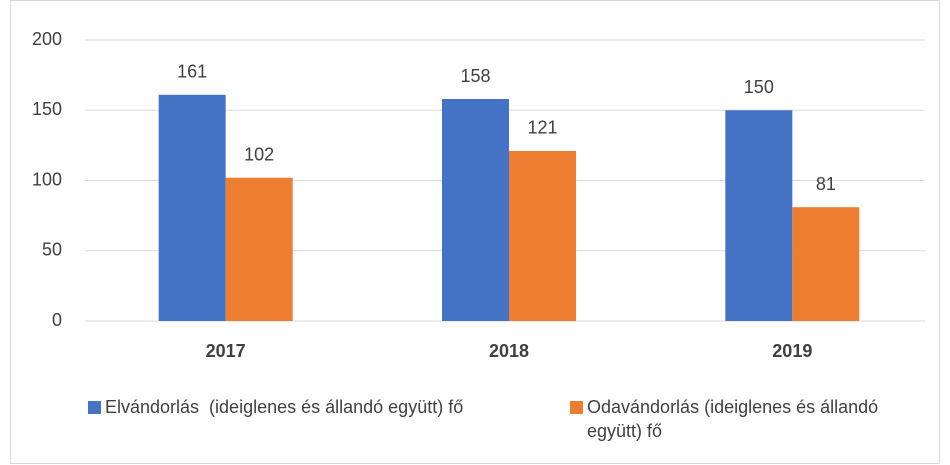 This screenshot has width=950, height=465. Describe the element at coordinates (509, 351) in the screenshot. I see `x-tick-label: 2018` at that location.